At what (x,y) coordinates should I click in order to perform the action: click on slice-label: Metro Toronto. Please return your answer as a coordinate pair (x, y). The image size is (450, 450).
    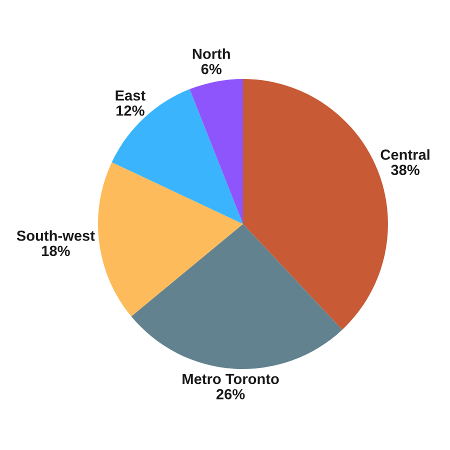
    Looking at the image, I should click on (230, 379).